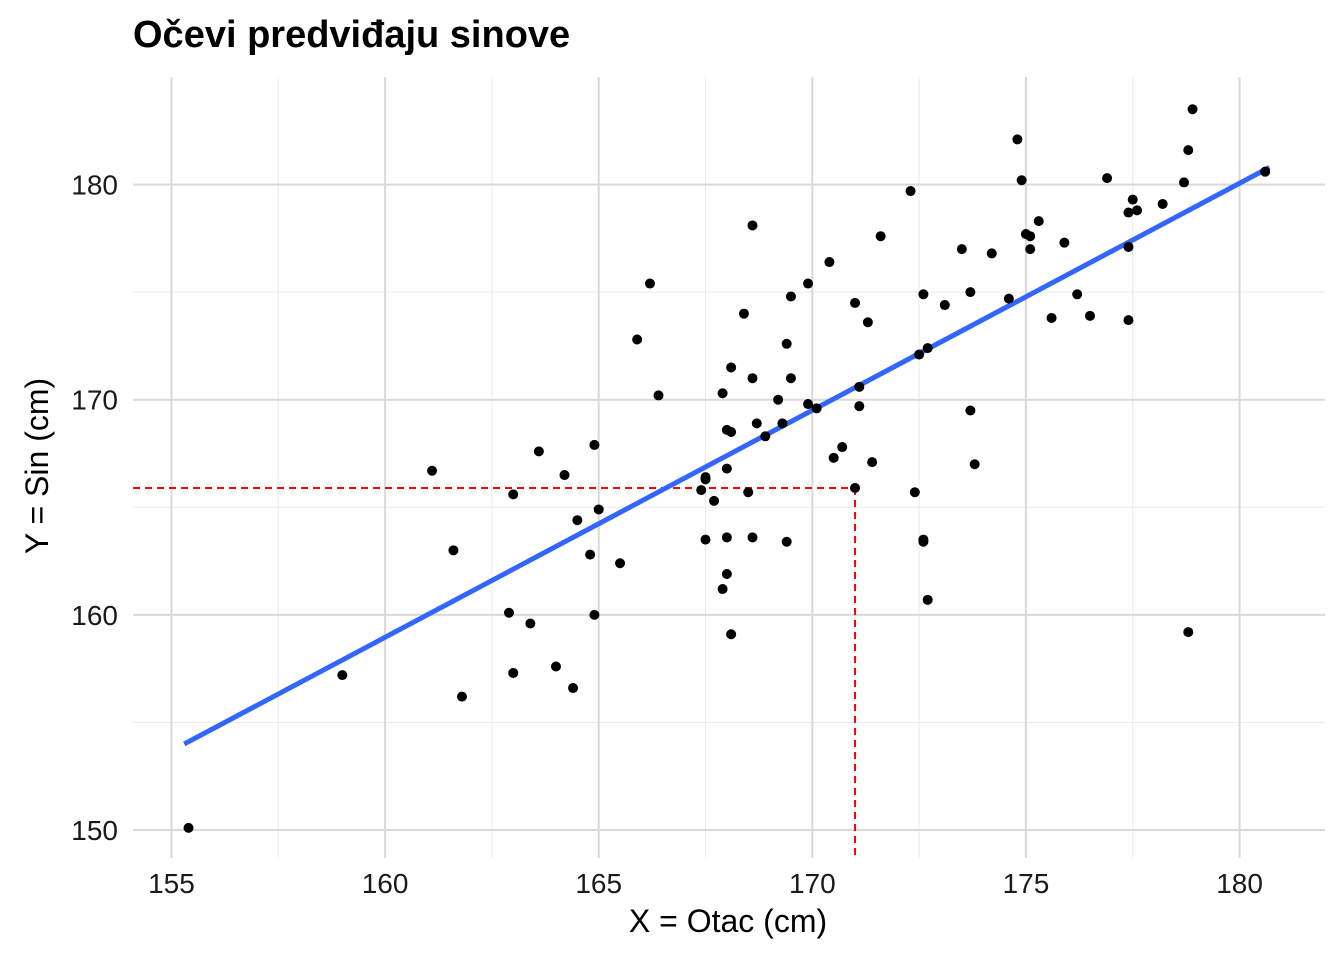  What do you see at coordinates (728, 921) in the screenshot?
I see `x-axis-label: X = Otac (cm)` at bounding box center [728, 921].